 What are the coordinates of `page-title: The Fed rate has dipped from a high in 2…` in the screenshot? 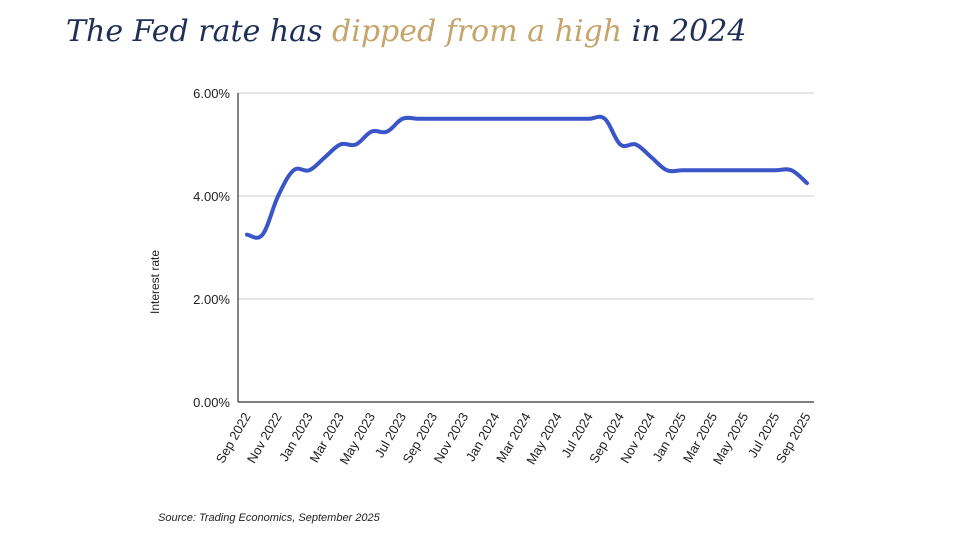 It's located at (406, 31).